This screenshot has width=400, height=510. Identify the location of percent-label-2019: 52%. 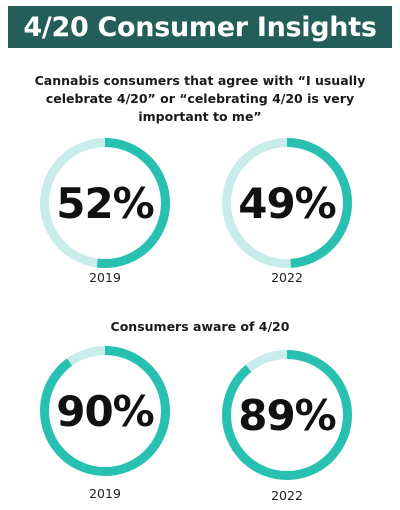
(105, 203).